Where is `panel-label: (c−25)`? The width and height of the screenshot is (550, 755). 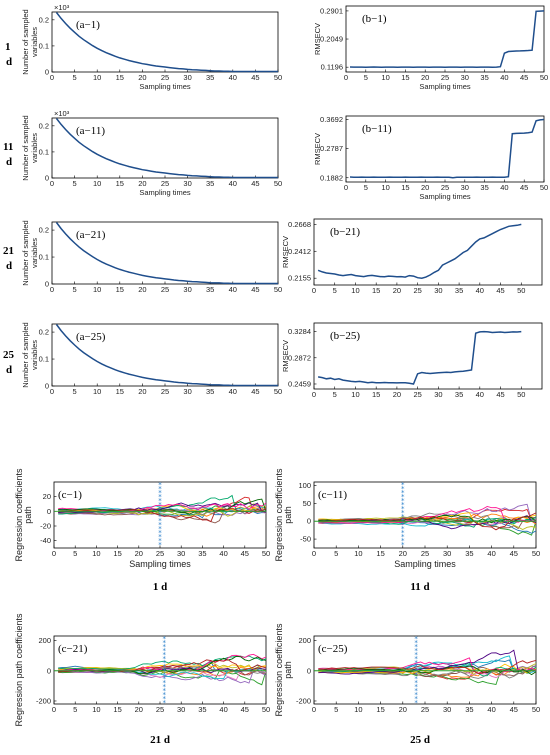
panel-label: (c−25) is located at coordinates (333, 649).